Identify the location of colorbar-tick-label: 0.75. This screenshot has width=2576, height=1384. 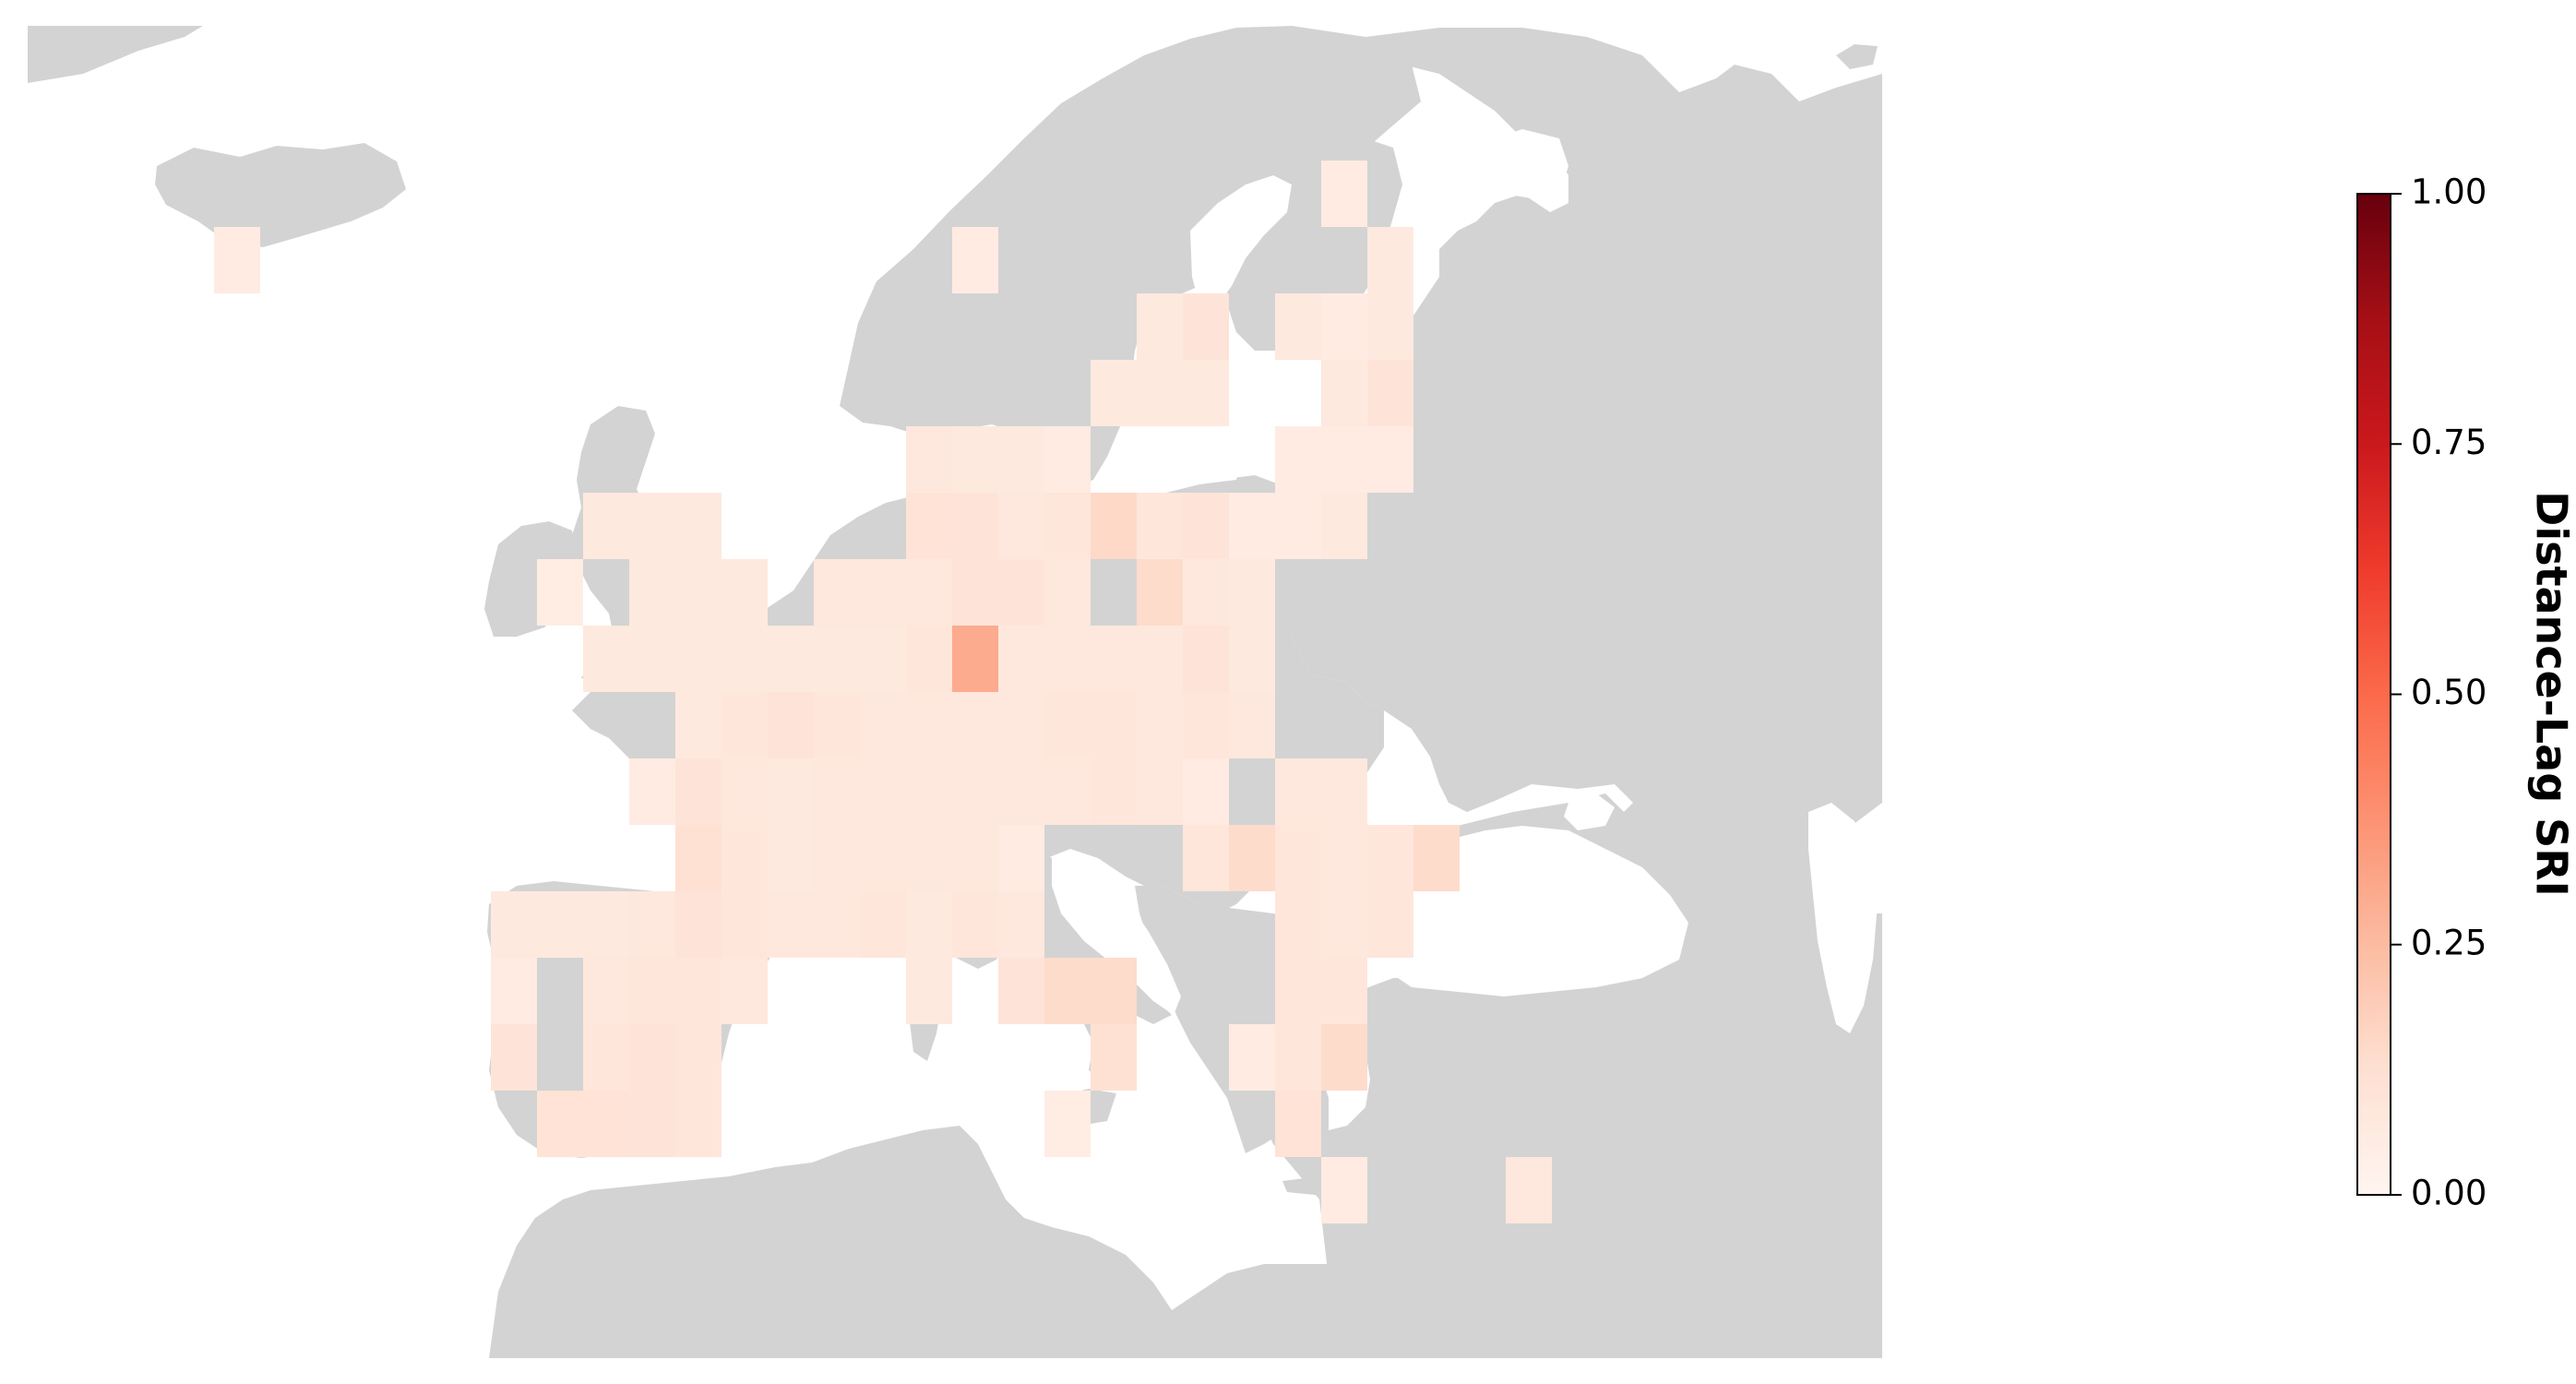
(2449, 442).